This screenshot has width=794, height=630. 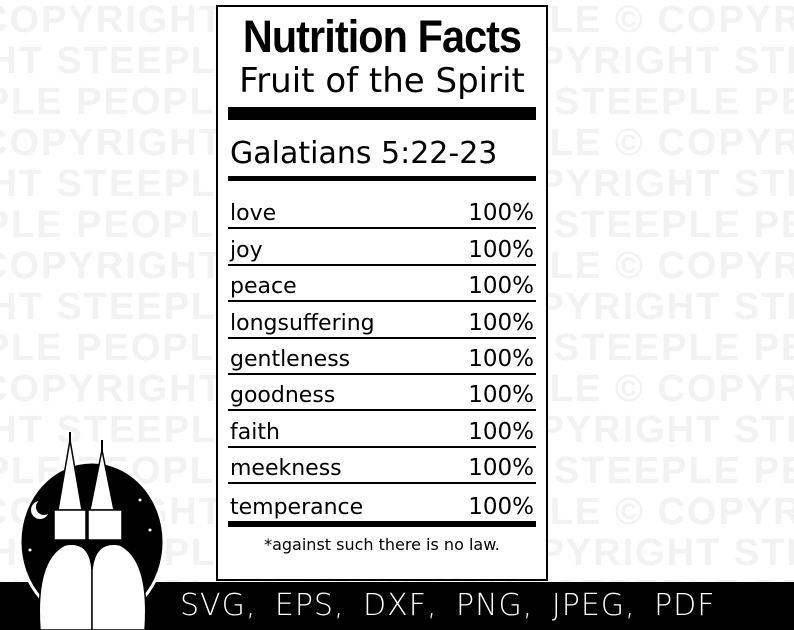 I want to click on item-row: joy 100%, so click(x=382, y=247).